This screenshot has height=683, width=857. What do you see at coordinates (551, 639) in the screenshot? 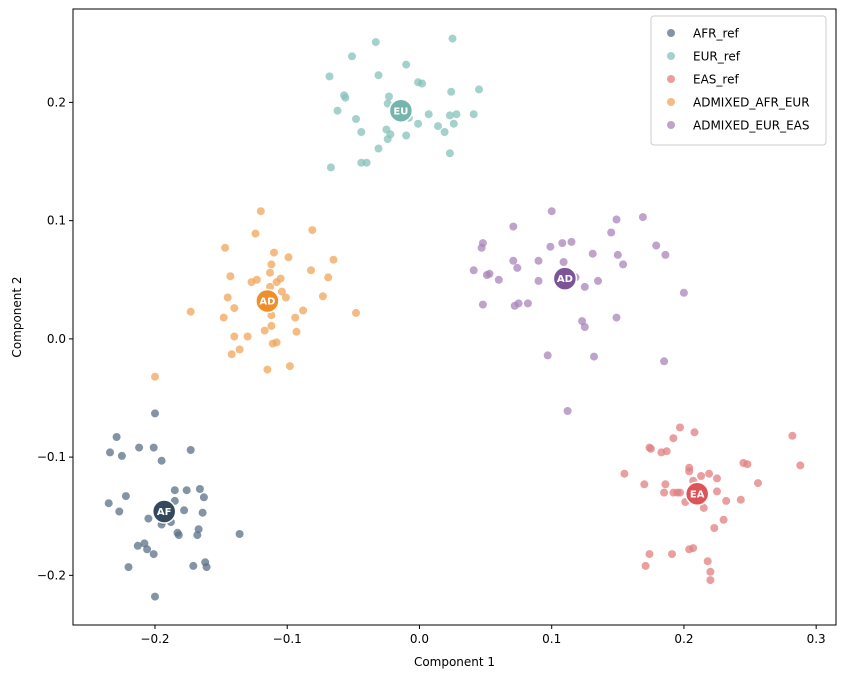
I see `x-tick-label: 0.1` at bounding box center [551, 639].